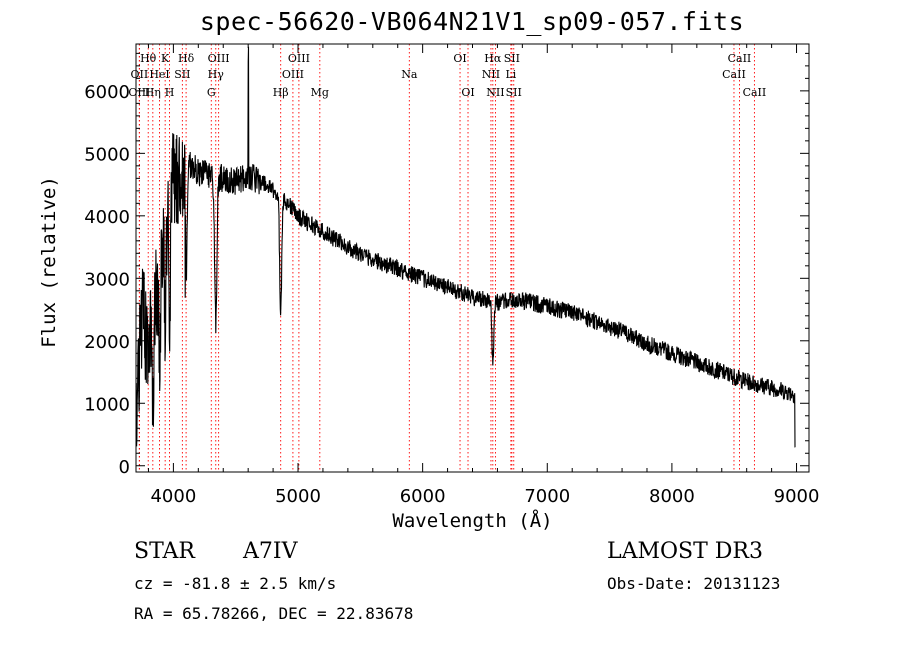  What do you see at coordinates (510, 74) in the screenshot?
I see `spectral-line-label: Li` at bounding box center [510, 74].